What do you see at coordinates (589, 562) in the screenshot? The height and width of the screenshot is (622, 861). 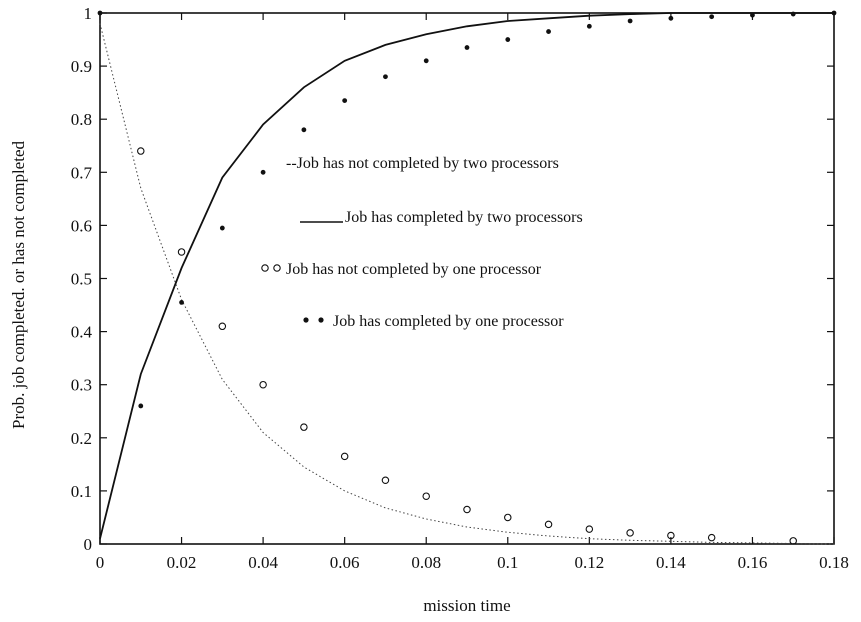 I see `x-tick-label: 0.12` at bounding box center [589, 562].